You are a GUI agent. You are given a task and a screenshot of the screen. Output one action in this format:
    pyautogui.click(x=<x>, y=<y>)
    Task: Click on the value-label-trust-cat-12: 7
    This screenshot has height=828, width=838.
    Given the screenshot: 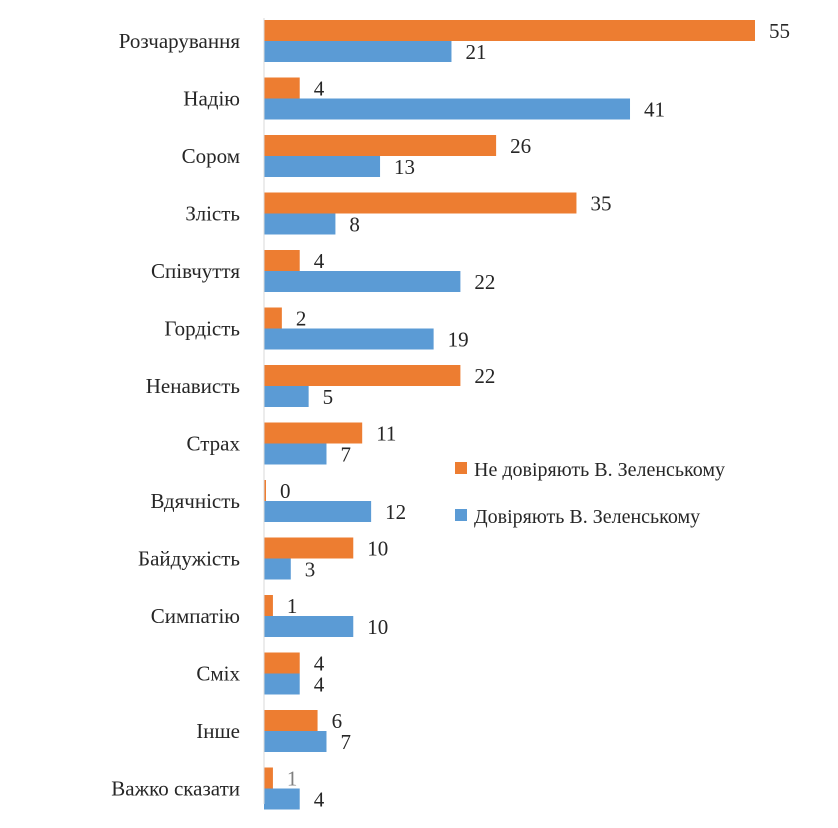 What is the action you would take?
    pyautogui.click(x=345, y=742)
    